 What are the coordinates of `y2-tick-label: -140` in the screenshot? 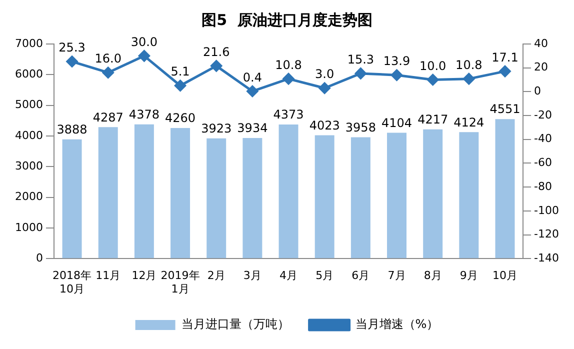 It's located at (547, 257).